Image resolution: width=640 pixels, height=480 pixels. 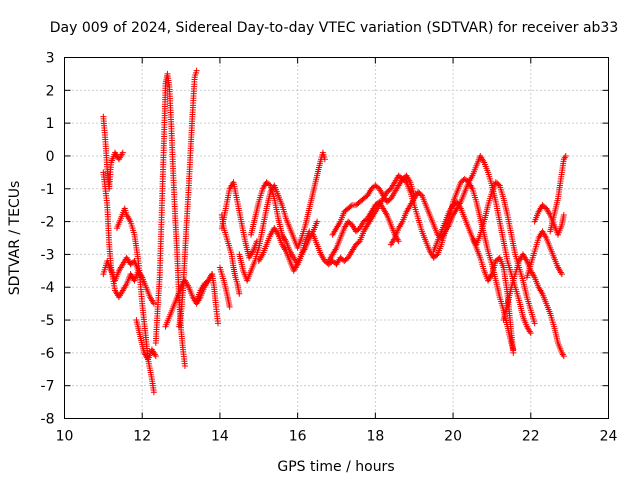 I want to click on x-tick-label: 12, so click(x=142, y=437).